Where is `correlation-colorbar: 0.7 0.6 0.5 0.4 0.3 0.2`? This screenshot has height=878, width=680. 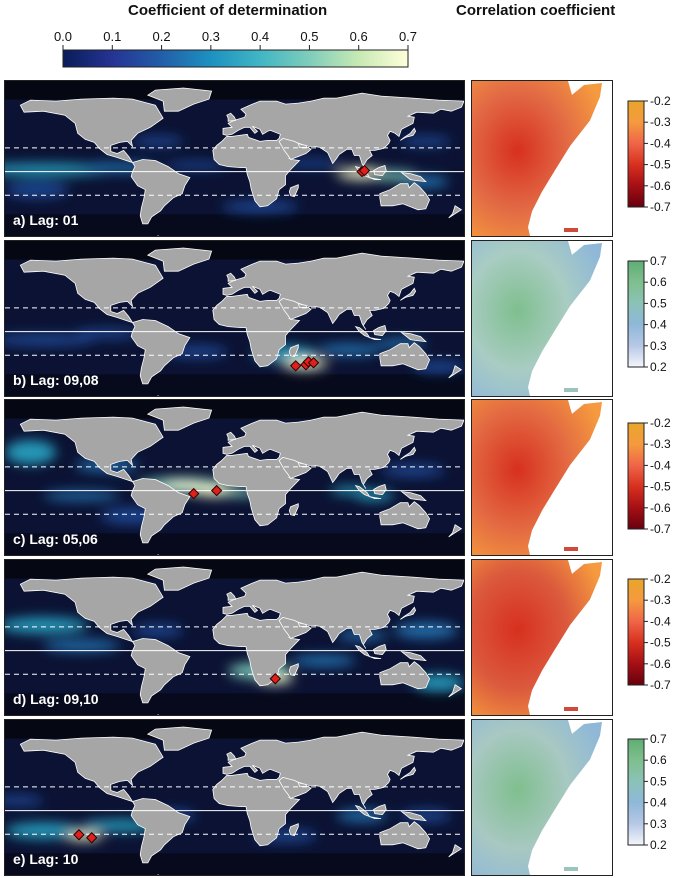 correlation-colorbar: 0.7 0.6 0.5 0.4 0.3 0.2 is located at coordinates (652, 792).